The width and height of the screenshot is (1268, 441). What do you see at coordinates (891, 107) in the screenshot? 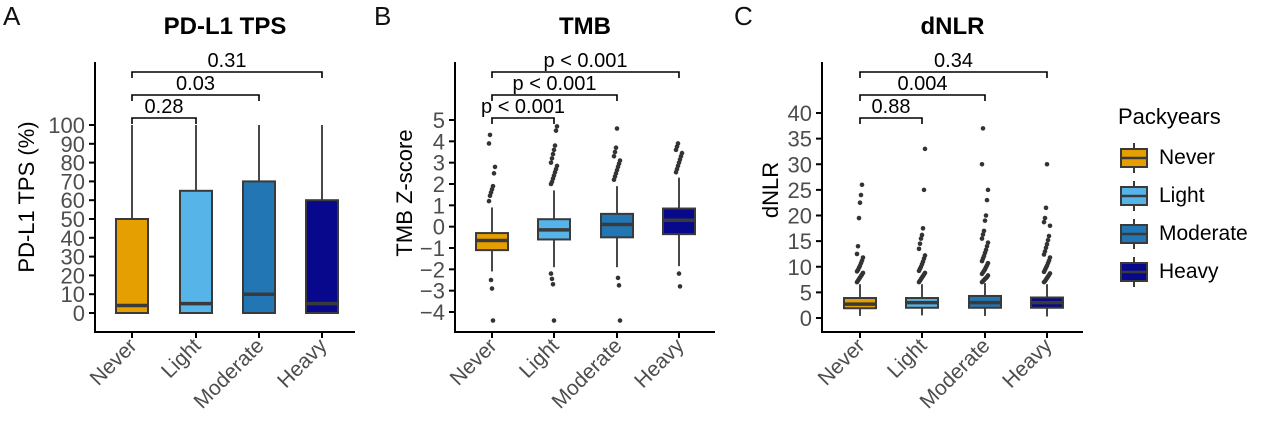
I see `pvalue-label: 0.88` at bounding box center [891, 107].